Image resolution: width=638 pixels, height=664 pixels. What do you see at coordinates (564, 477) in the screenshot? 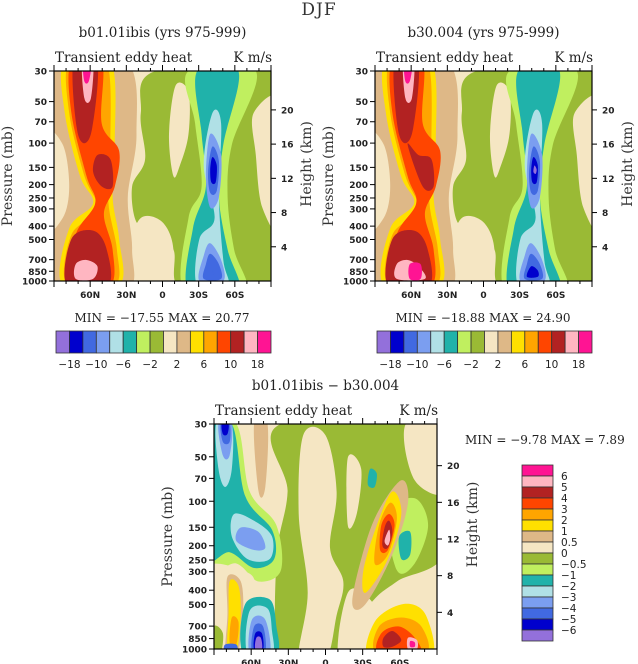
I see `colorbar-label: 6` at bounding box center [564, 477].